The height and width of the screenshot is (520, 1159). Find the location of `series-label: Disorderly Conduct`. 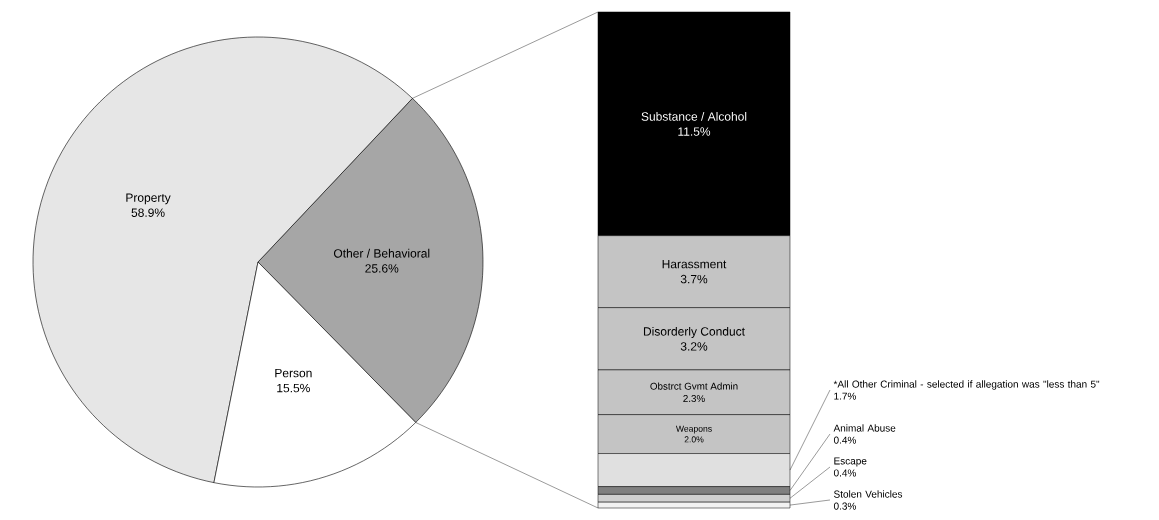

series-label: Disorderly Conduct is located at coordinates (694, 332).